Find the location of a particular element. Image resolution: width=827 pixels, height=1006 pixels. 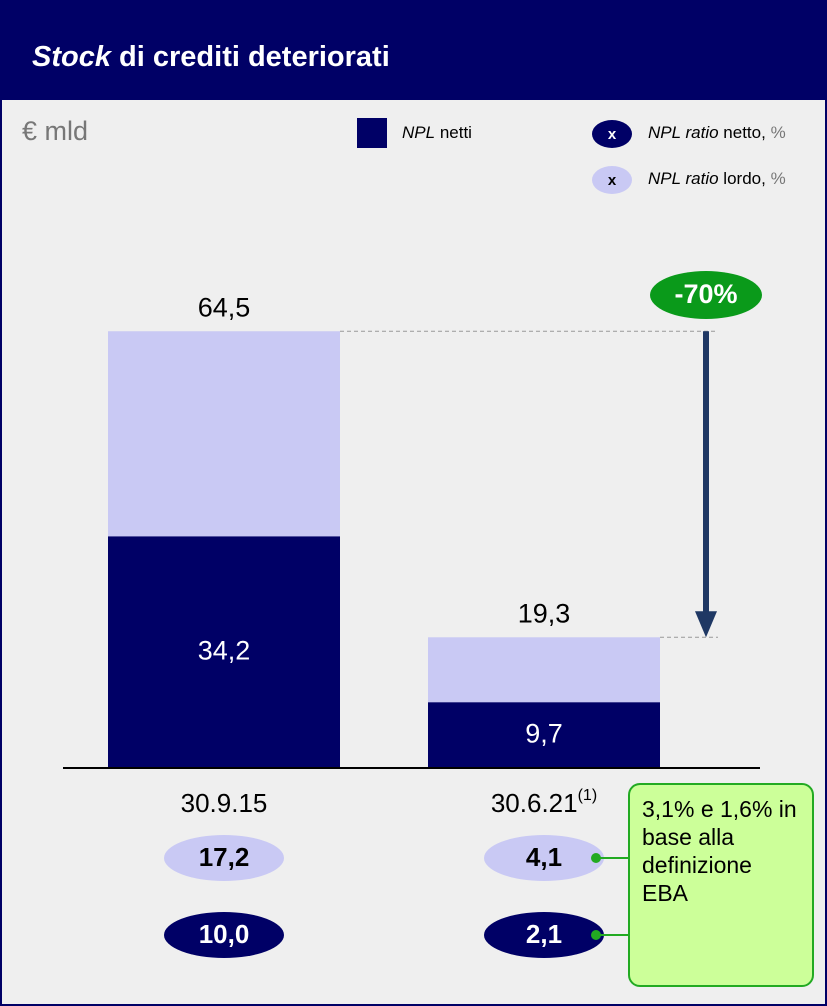

callout: 3,1% e 1,6% in base alla definizione EBA is located at coordinates (721, 885).